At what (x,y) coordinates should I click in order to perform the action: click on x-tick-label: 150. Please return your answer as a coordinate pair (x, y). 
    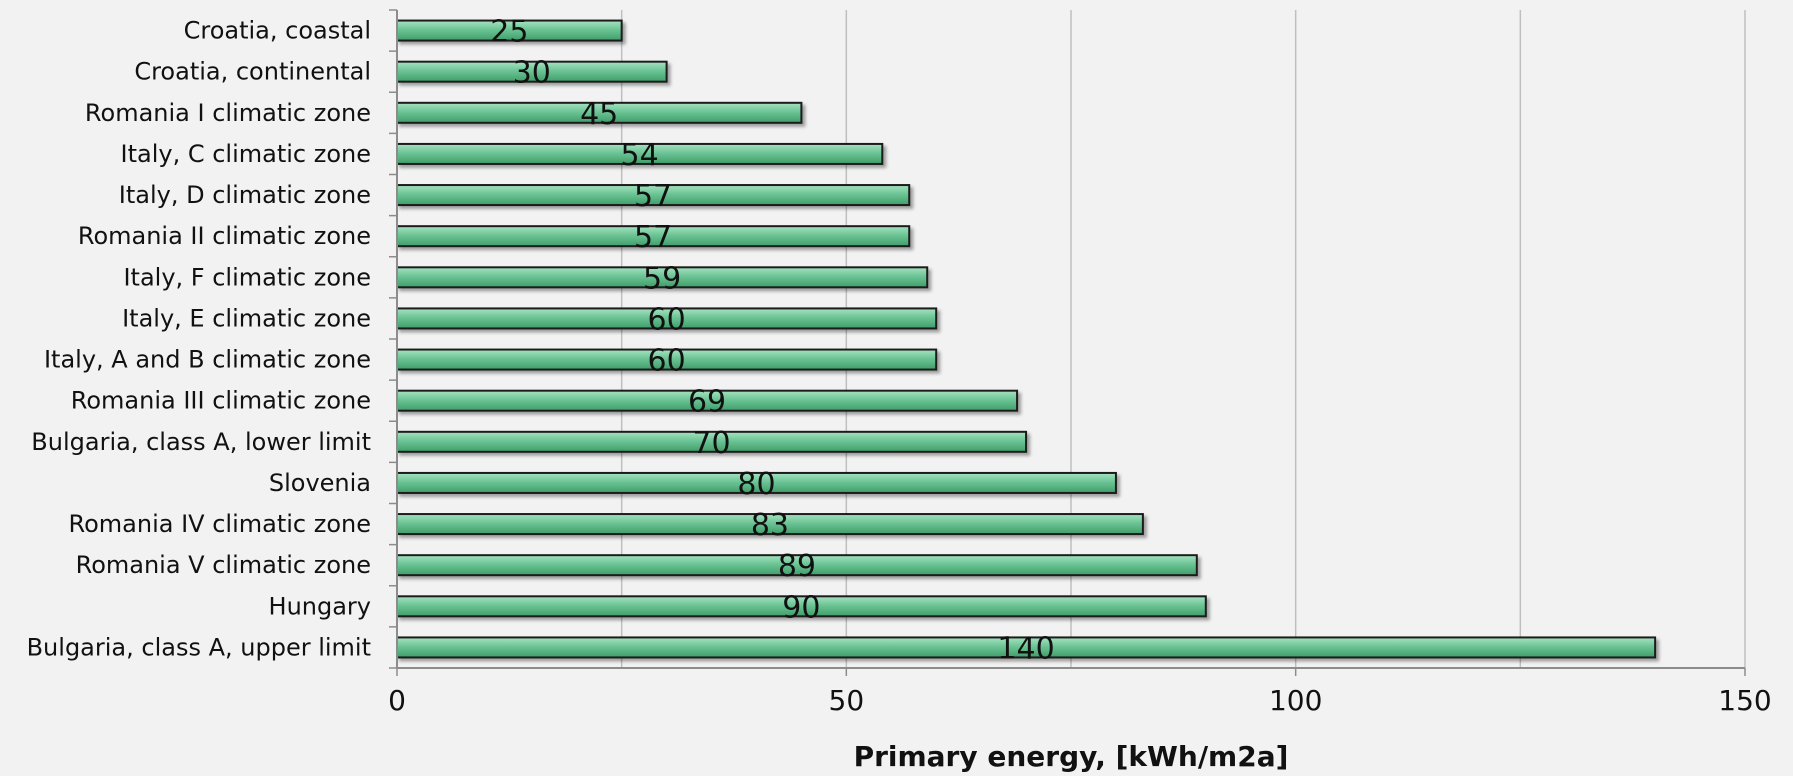
    Looking at the image, I should click on (1744, 700).